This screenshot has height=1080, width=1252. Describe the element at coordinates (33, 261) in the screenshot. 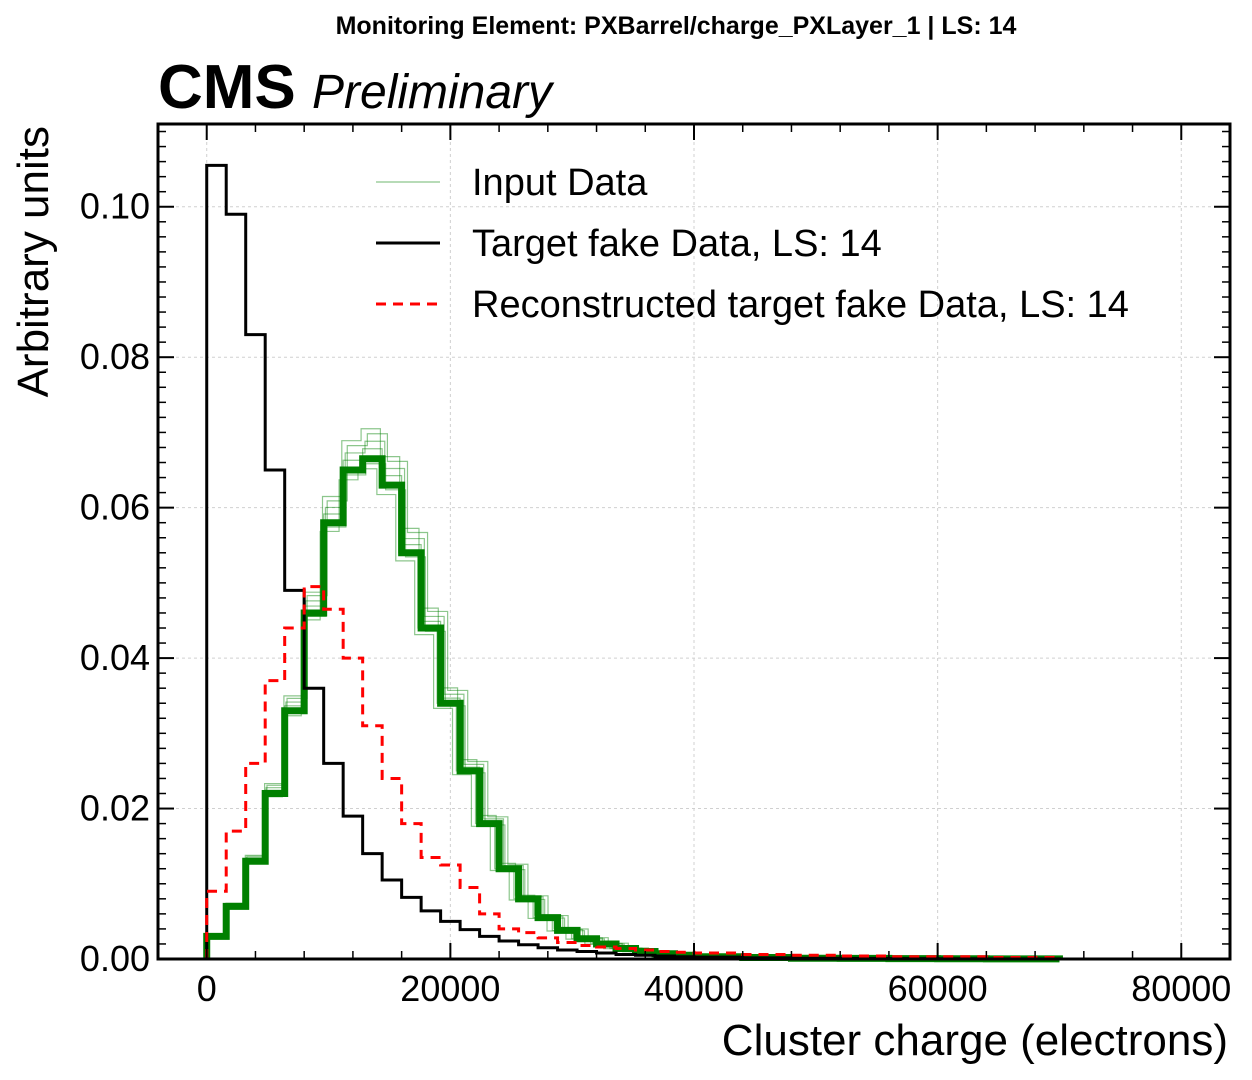

I see `y-axis-label: Arbitrary units` at that location.